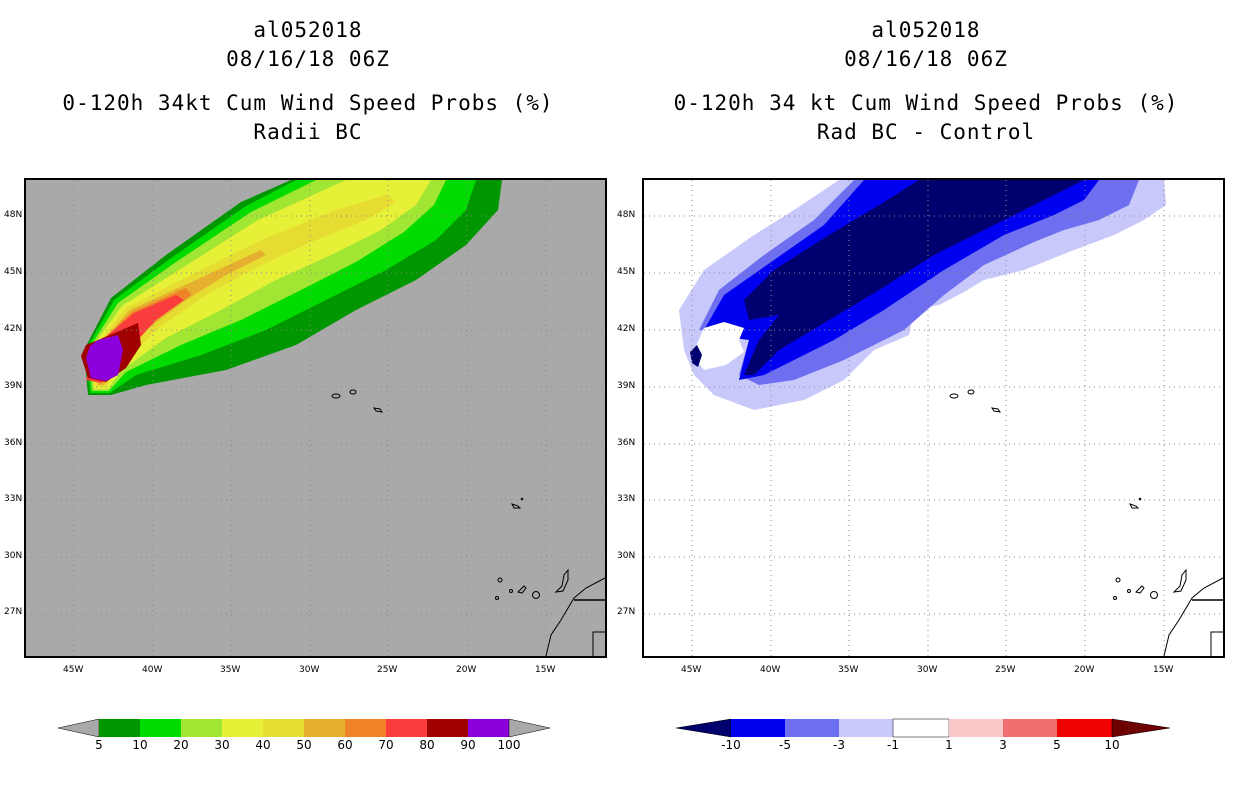 Image resolution: width=1236 pixels, height=800 pixels. Describe the element at coordinates (222, 745) in the screenshot. I see `left-colorbar-label: 30` at that location.